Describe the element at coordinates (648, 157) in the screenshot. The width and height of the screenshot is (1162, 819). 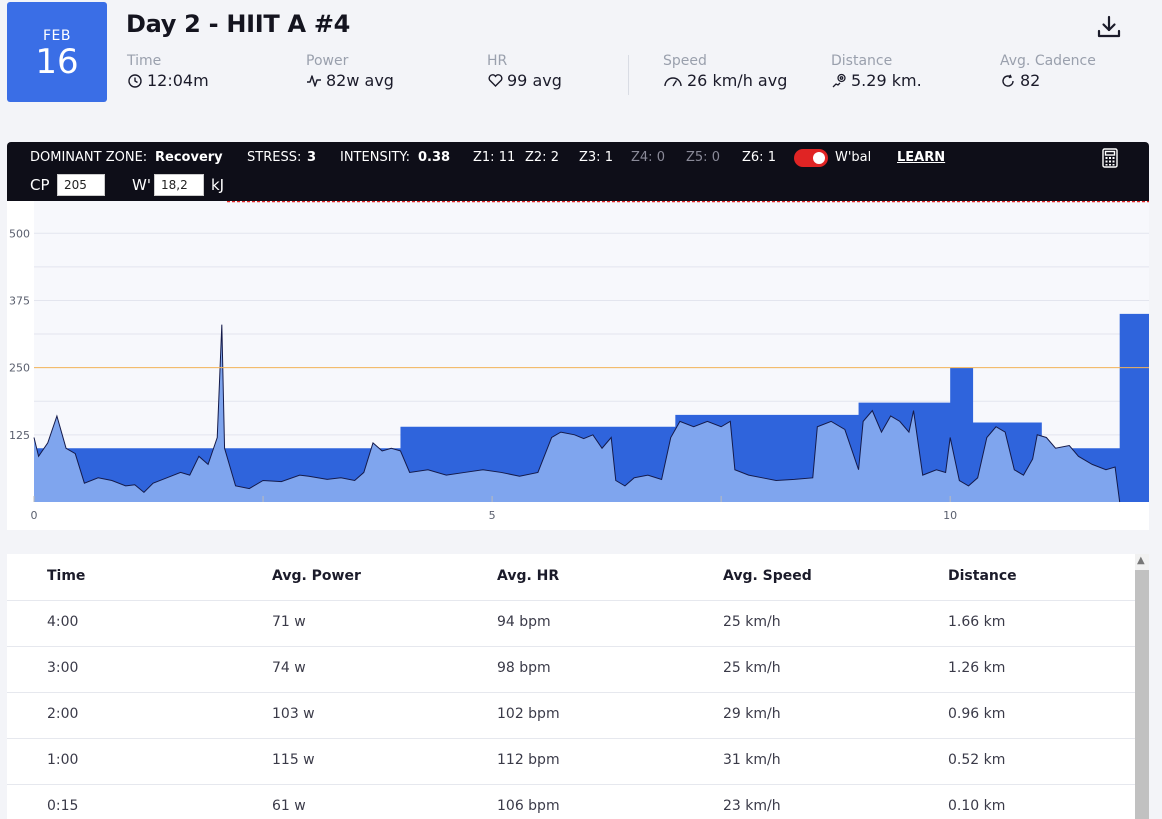
I see `zone-z4: Z4: 0` at that location.